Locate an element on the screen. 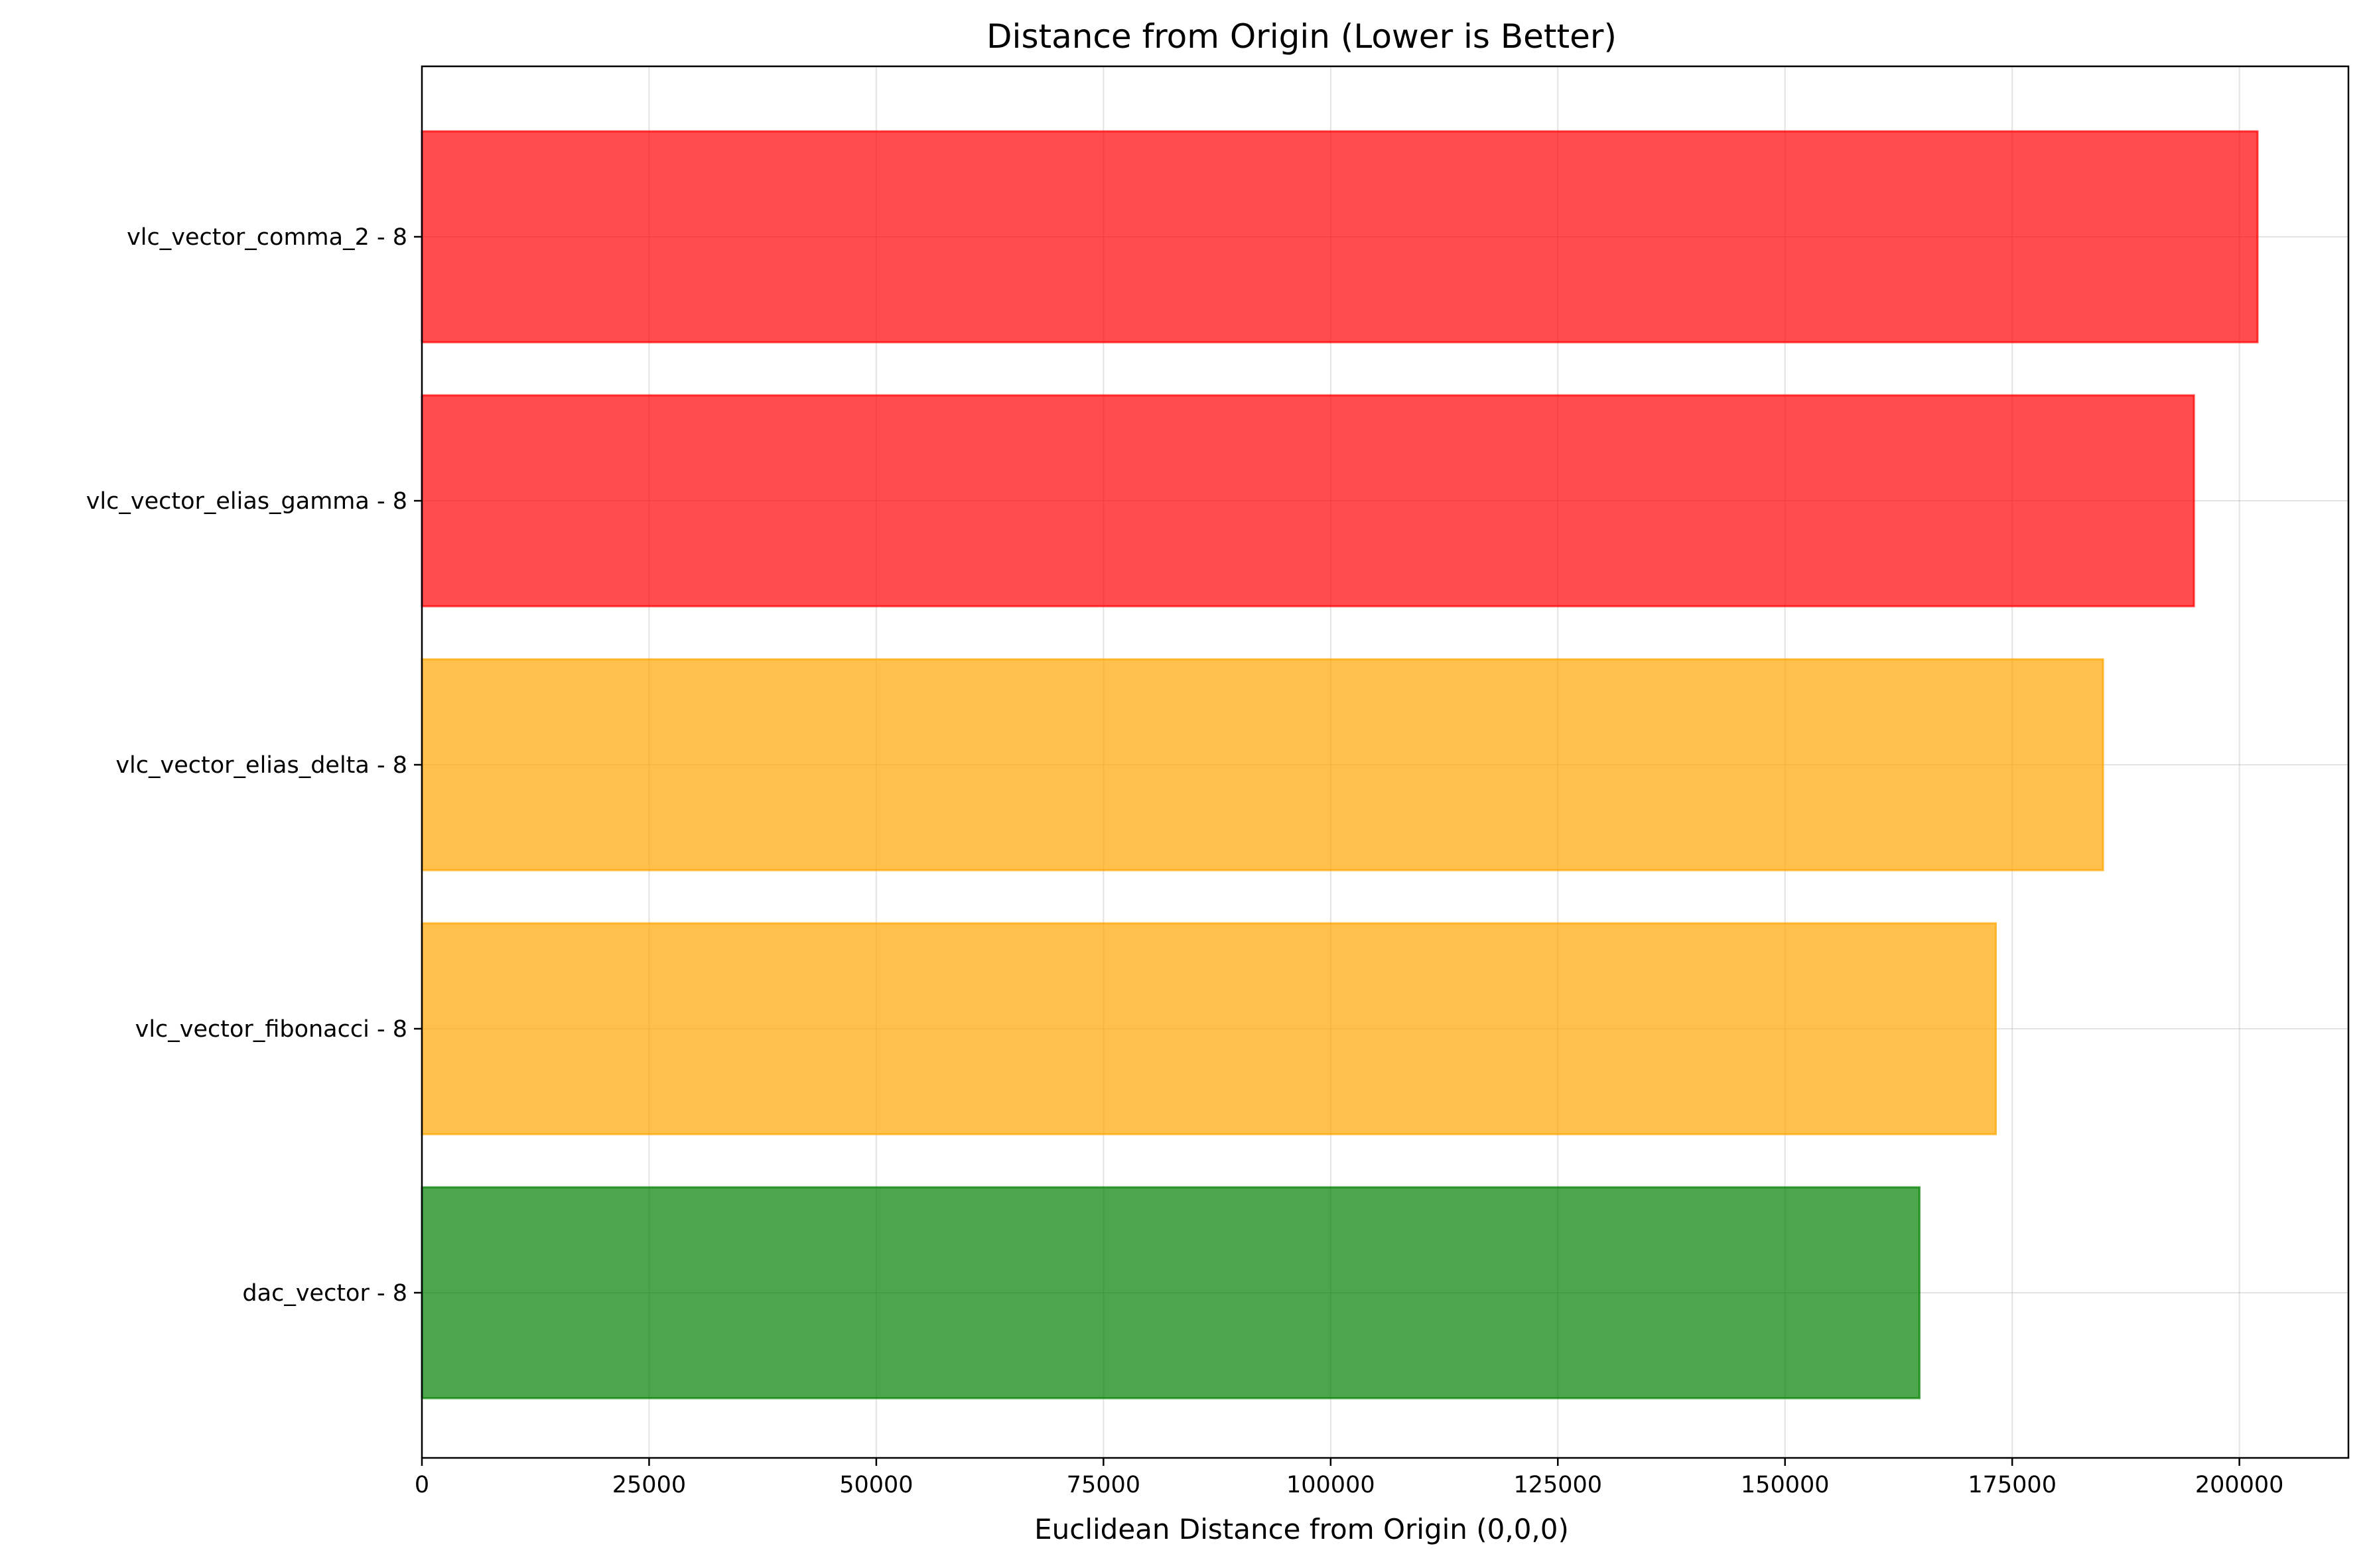 This screenshot has height=1568, width=2367. y-tick-label: vlc_vector_comma_2 - 8 is located at coordinates (267, 237).